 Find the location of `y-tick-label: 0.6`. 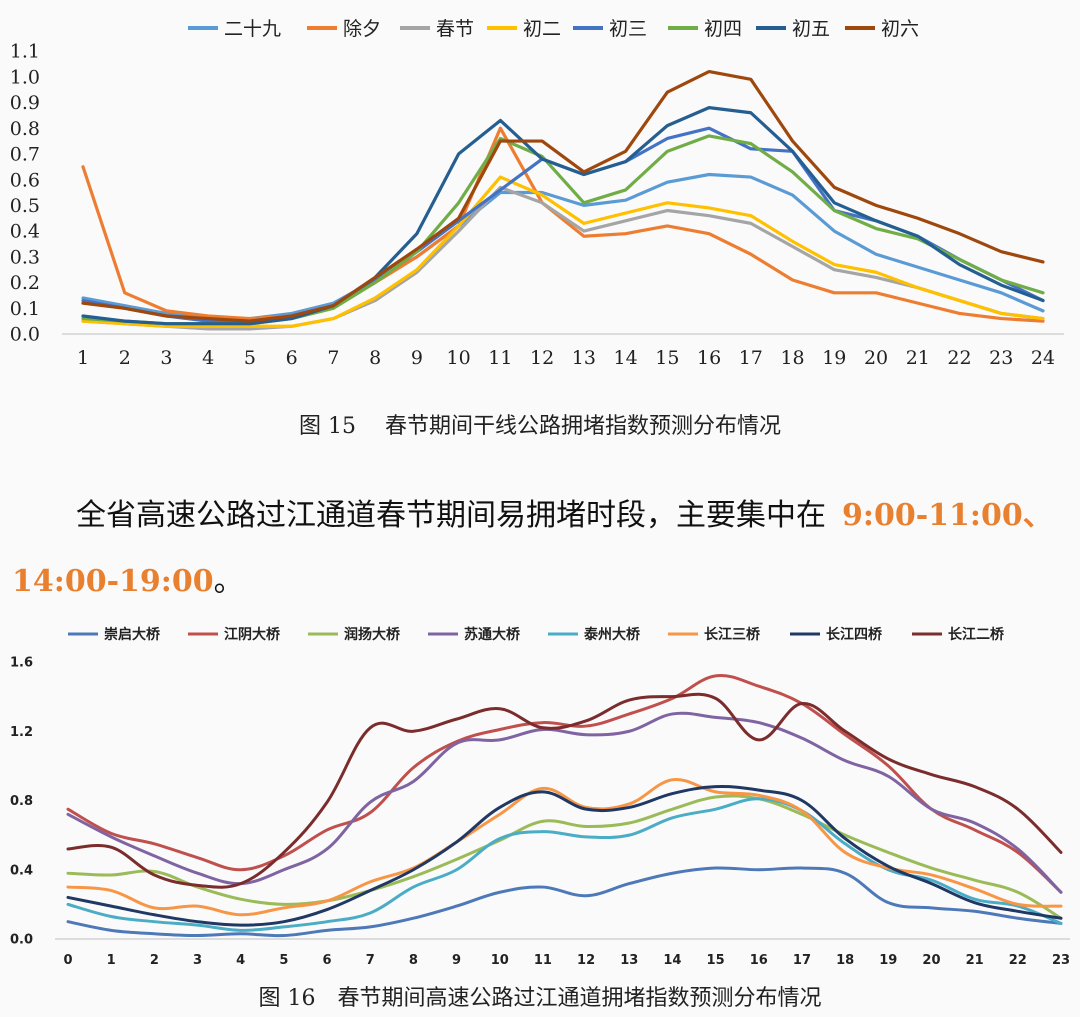

y-tick-label: 0.6 is located at coordinates (25, 180).